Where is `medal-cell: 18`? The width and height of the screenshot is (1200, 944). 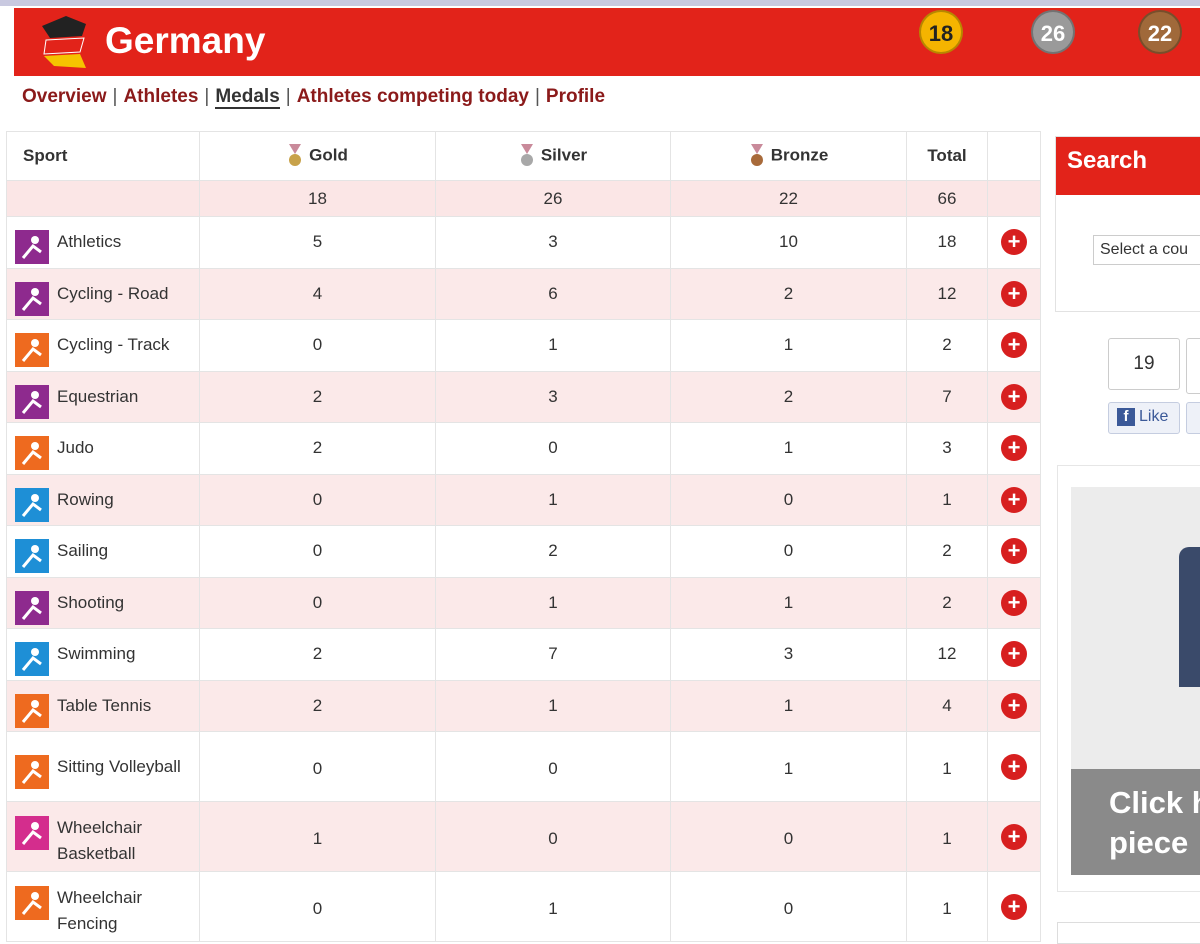
medal-cell: 18 is located at coordinates (947, 242).